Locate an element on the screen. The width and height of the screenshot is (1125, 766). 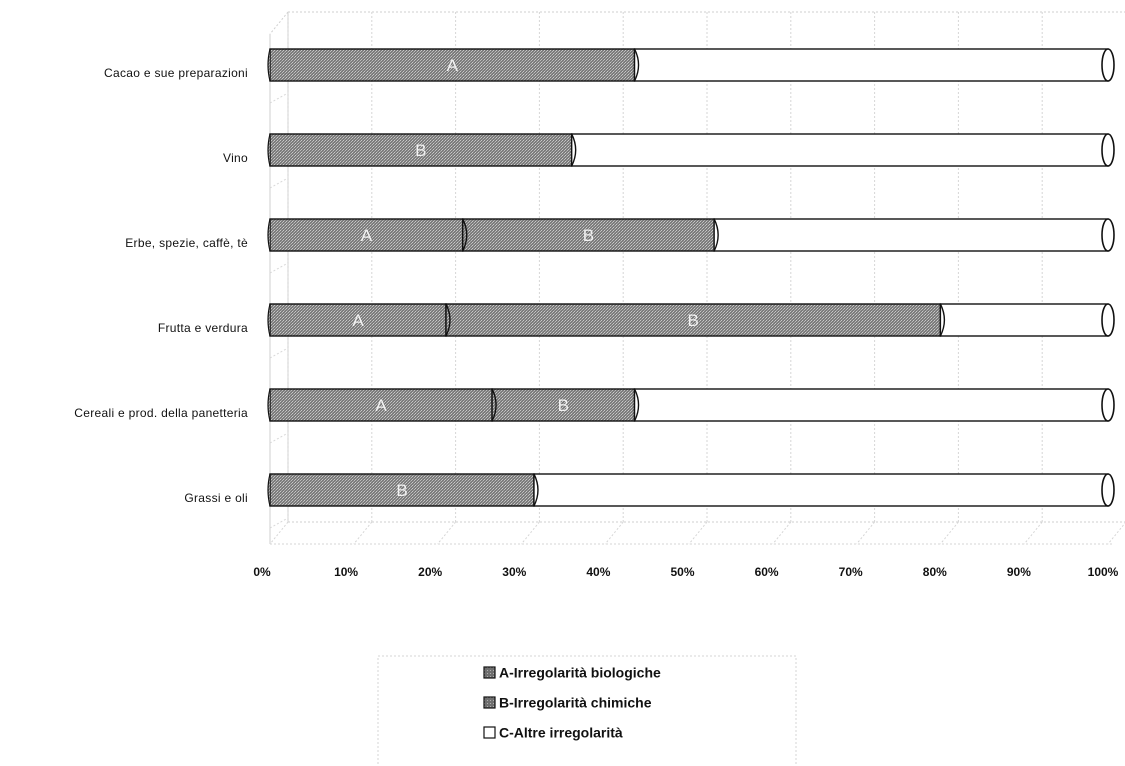
category-label: Erbe, spezie, caffè, tè is located at coordinates (186, 243).